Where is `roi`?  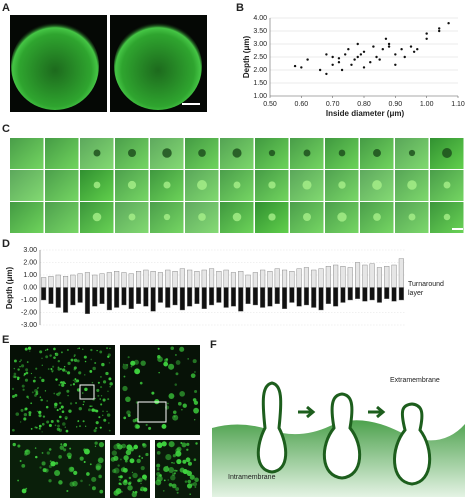 roi is located at coordinates (87, 392).